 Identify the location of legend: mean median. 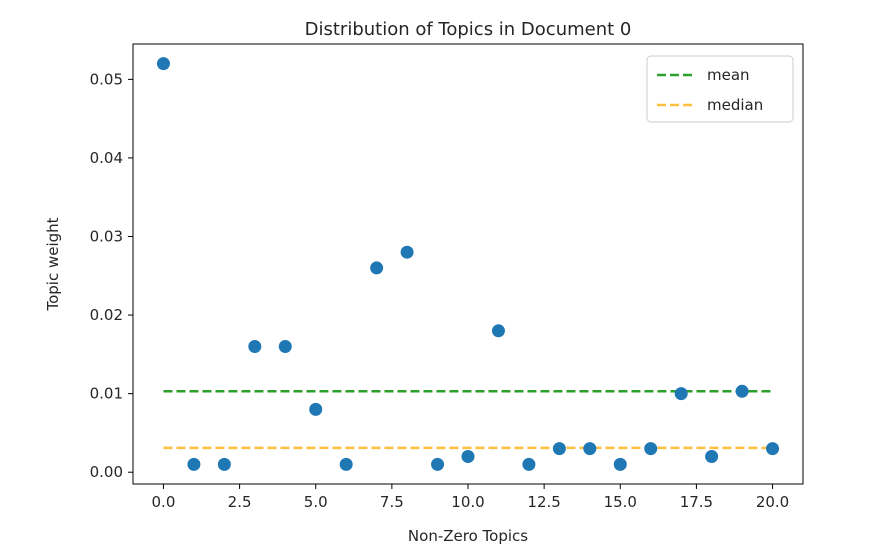
(720, 89).